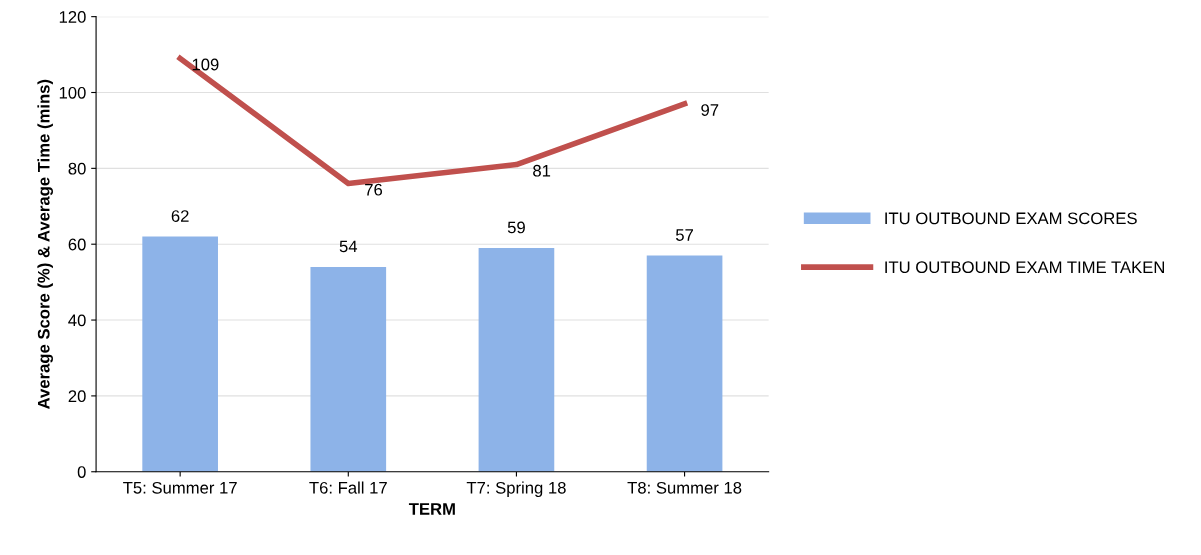  What do you see at coordinates (72, 17) in the screenshot?
I see `y-tick-label: 120` at bounding box center [72, 17].